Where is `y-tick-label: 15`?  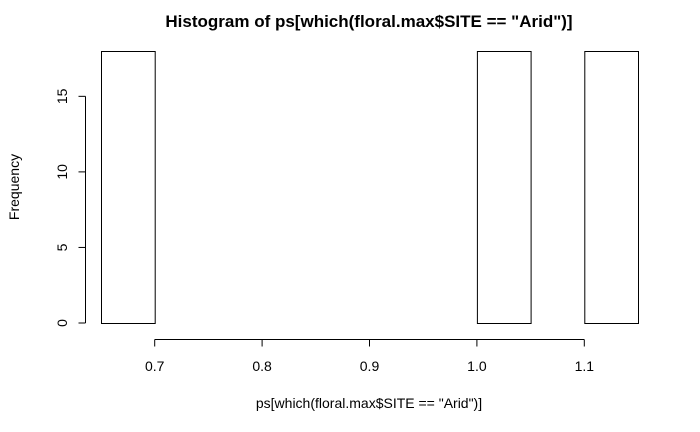 y-tick-label: 15 is located at coordinates (62, 96).